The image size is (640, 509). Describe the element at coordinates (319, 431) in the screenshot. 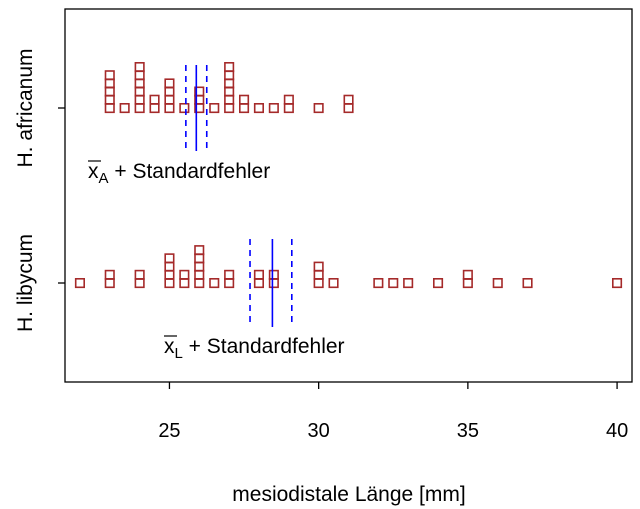

I see `x-tick-label: 30` at that location.